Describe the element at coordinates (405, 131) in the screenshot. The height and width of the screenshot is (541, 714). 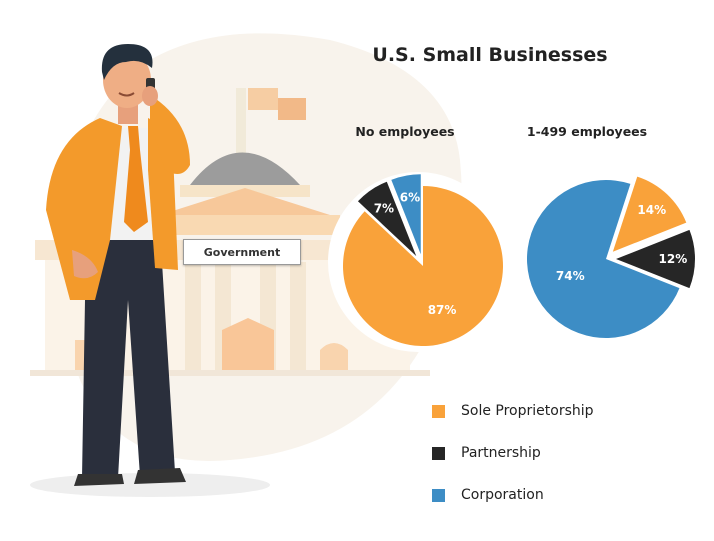
I see `pie-title-no-employees: No employees` at that location.